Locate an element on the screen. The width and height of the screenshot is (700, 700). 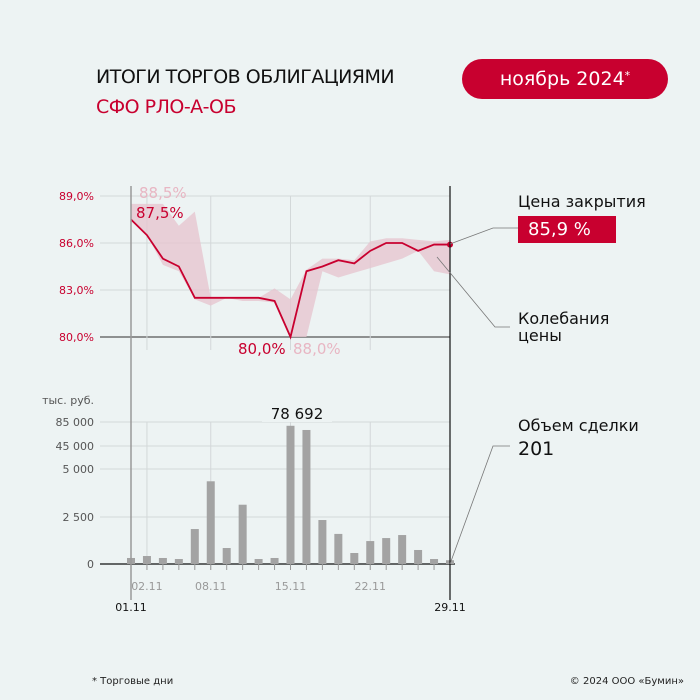
volume-unit-label: тыс. руб. is located at coordinates (68, 400).